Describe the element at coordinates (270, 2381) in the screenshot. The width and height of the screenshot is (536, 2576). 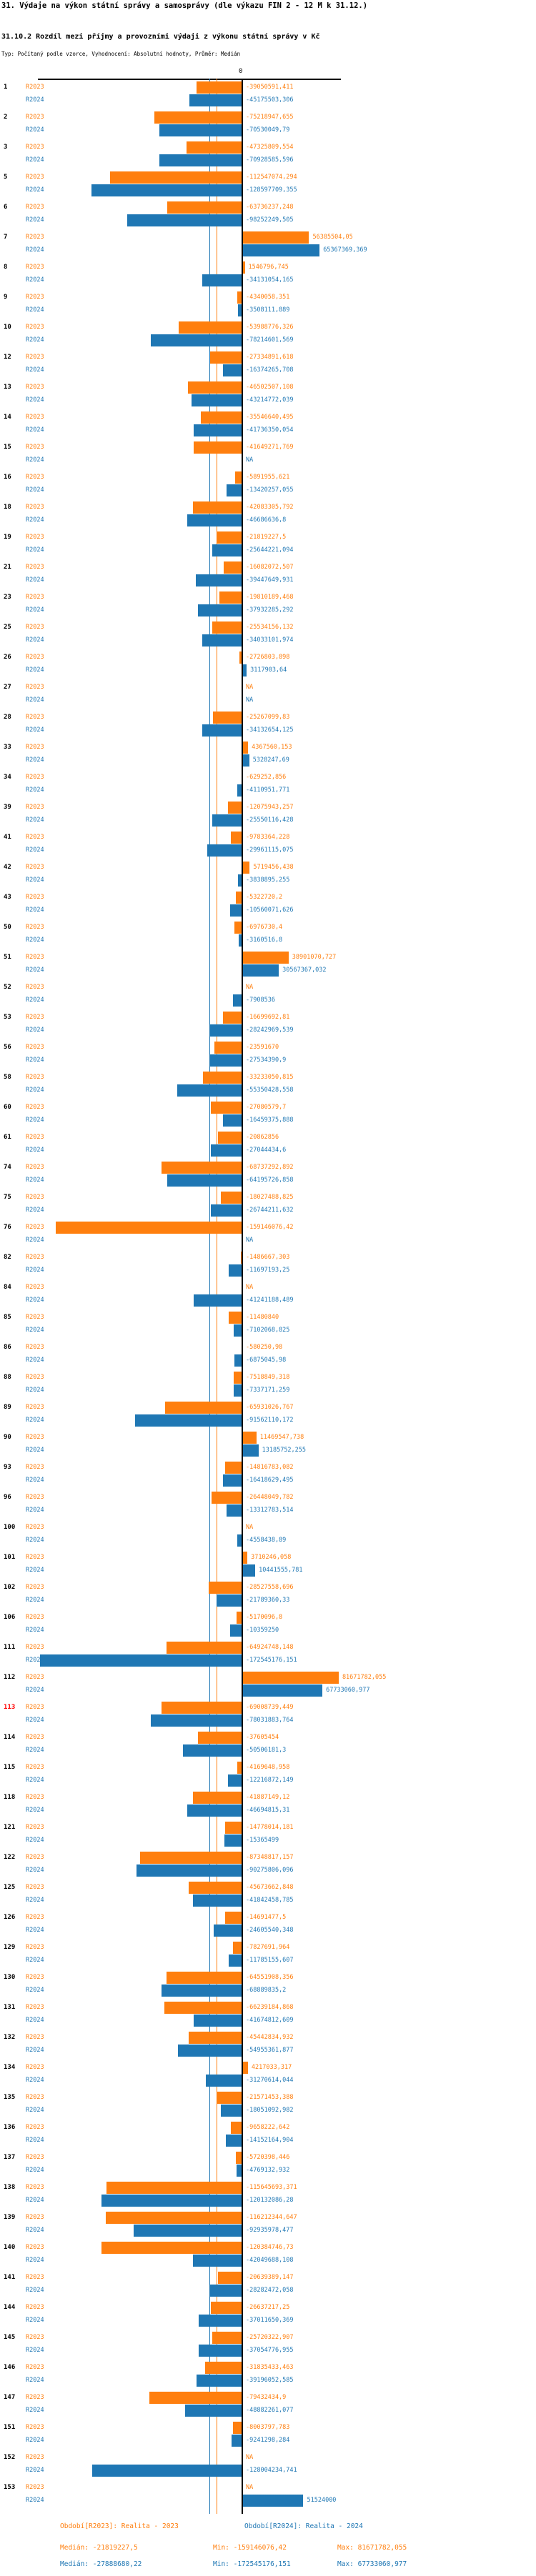
I see `value-label-r2024: -39196052,585` at that location.